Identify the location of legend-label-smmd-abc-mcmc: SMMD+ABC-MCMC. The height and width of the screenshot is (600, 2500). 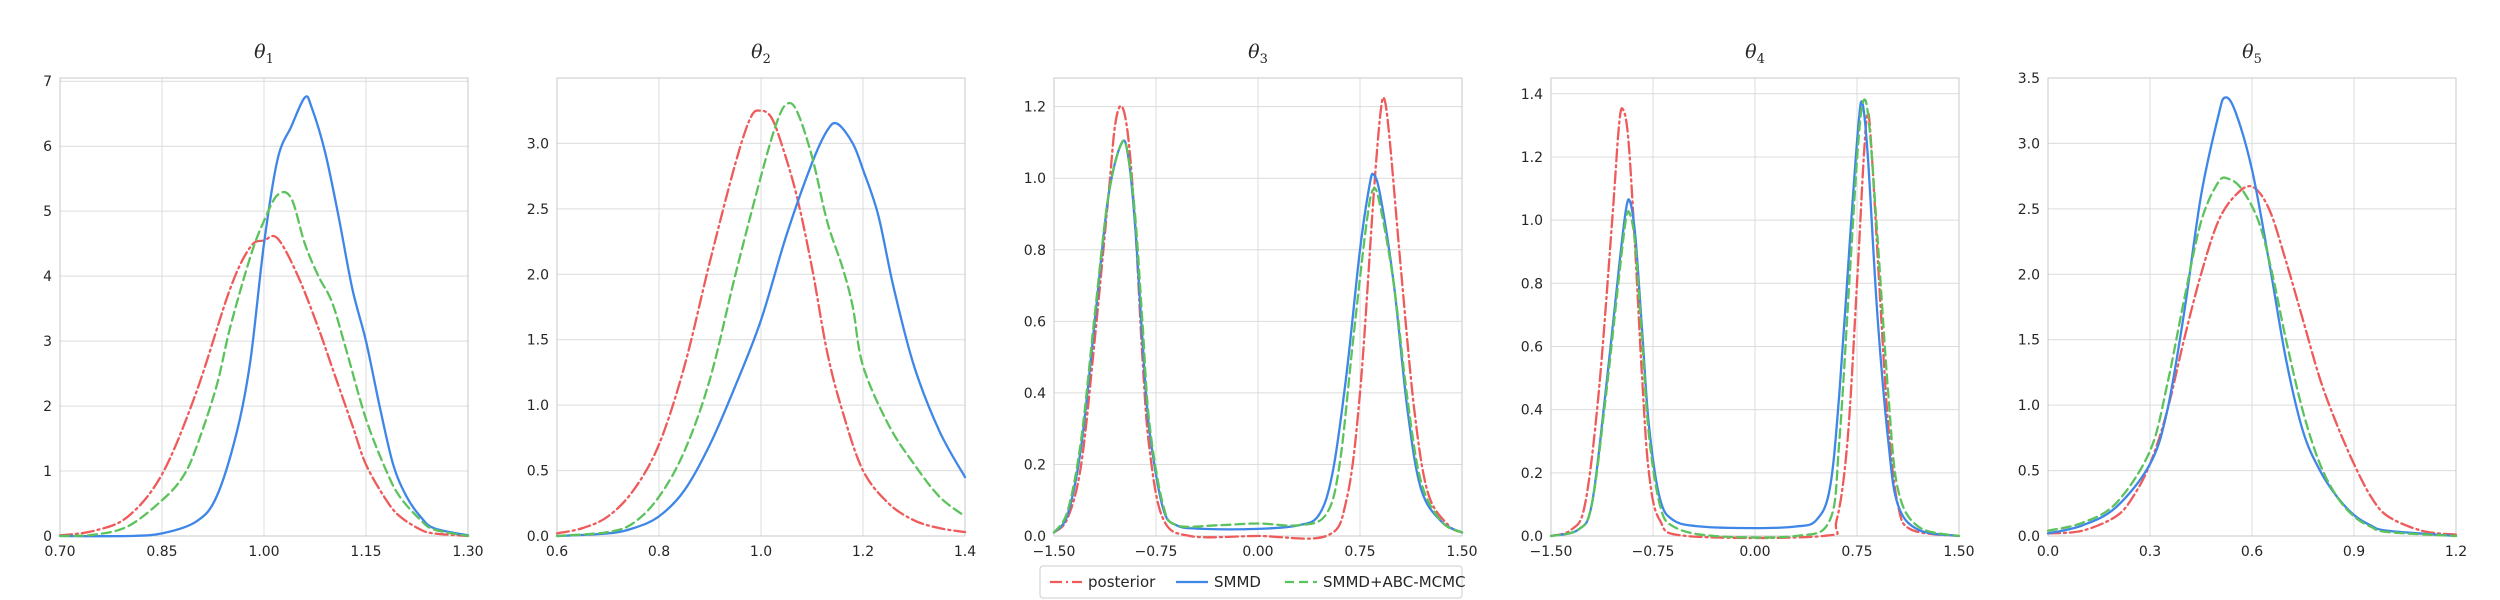
(1394, 582).